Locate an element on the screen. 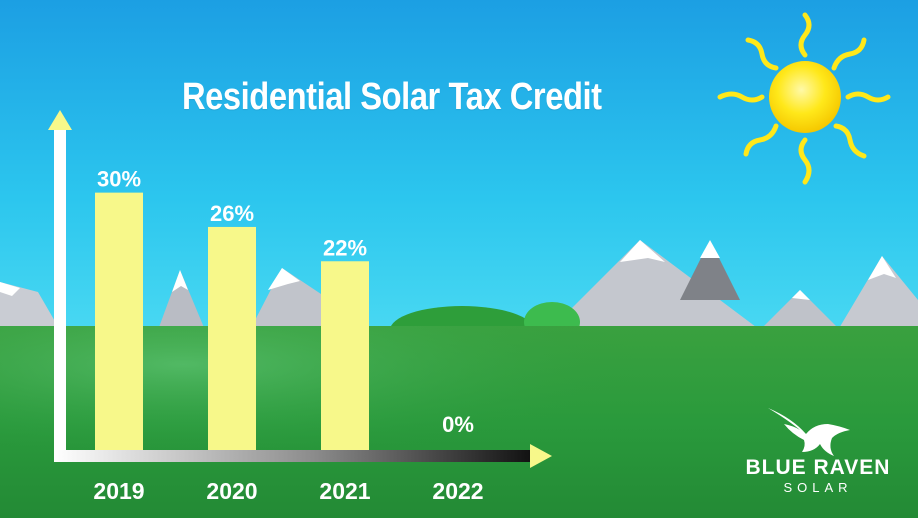 The height and width of the screenshot is (518, 918). logo-name: BLUE RAVEN is located at coordinates (818, 467).